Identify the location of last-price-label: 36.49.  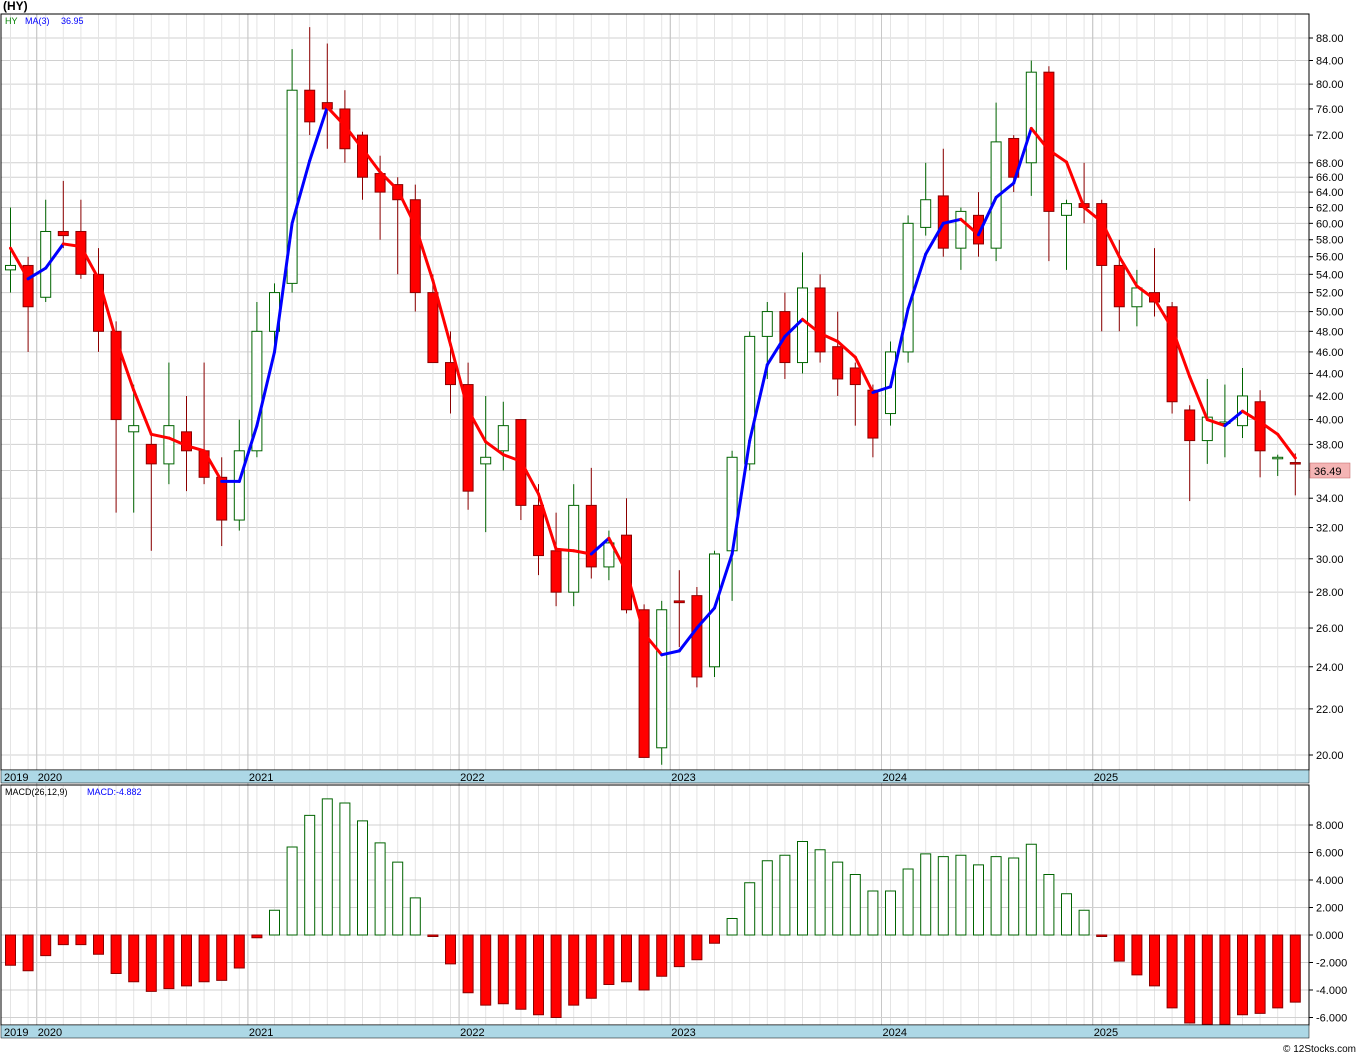
(1328, 472).